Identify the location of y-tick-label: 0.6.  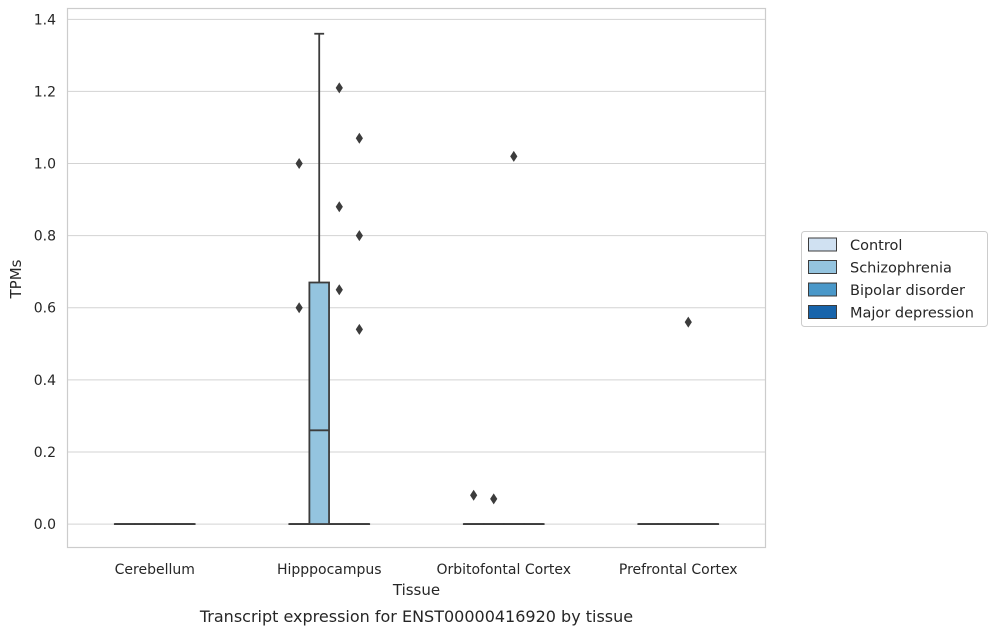
(45, 309).